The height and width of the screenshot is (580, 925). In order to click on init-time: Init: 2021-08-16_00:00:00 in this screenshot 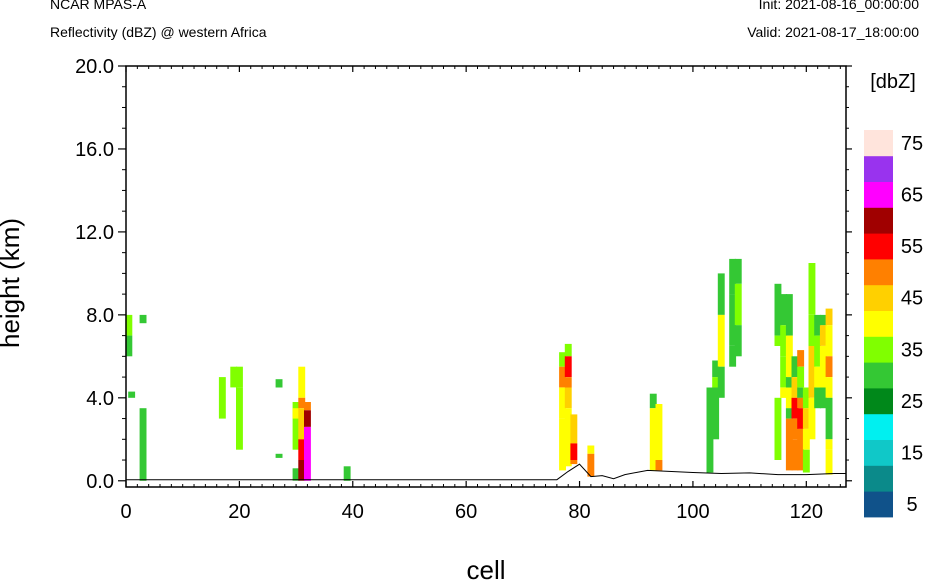, I will do `click(838, 6)`.